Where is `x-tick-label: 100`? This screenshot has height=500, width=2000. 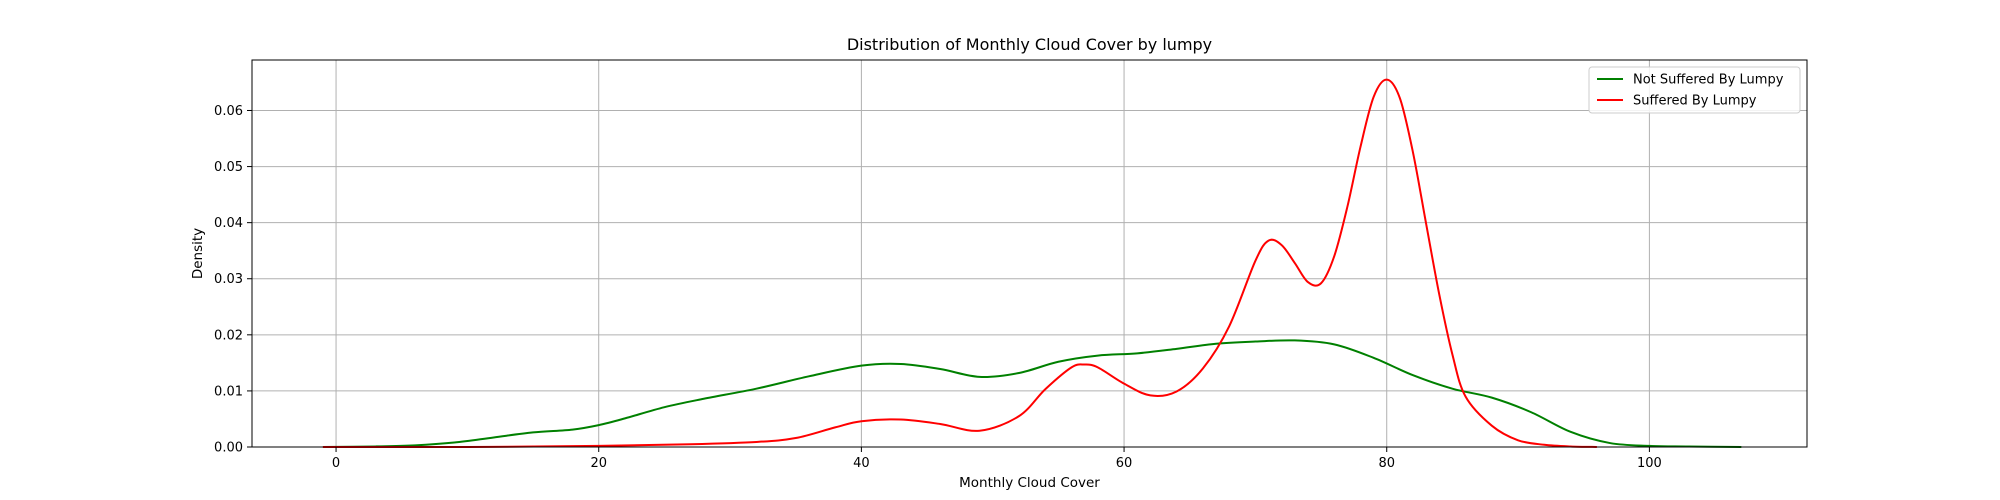
x-tick-label: 100 is located at coordinates (1649, 463).